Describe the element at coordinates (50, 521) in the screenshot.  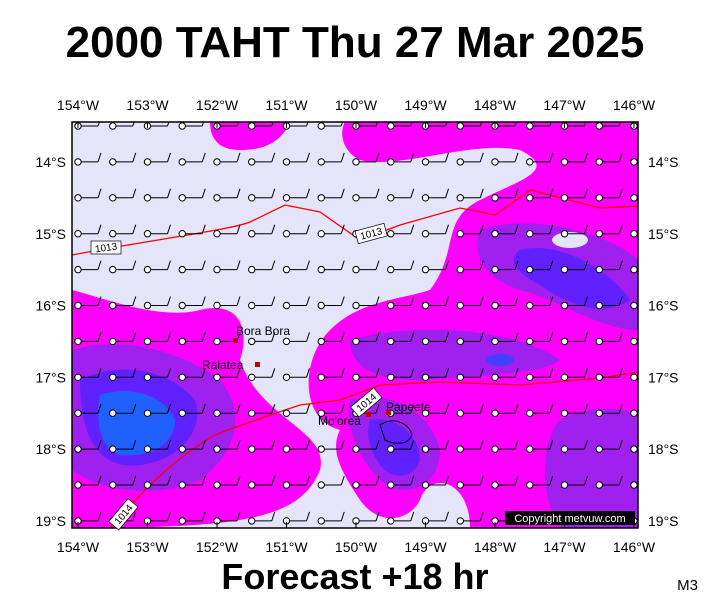
I see `lat-label: 19°S` at that location.